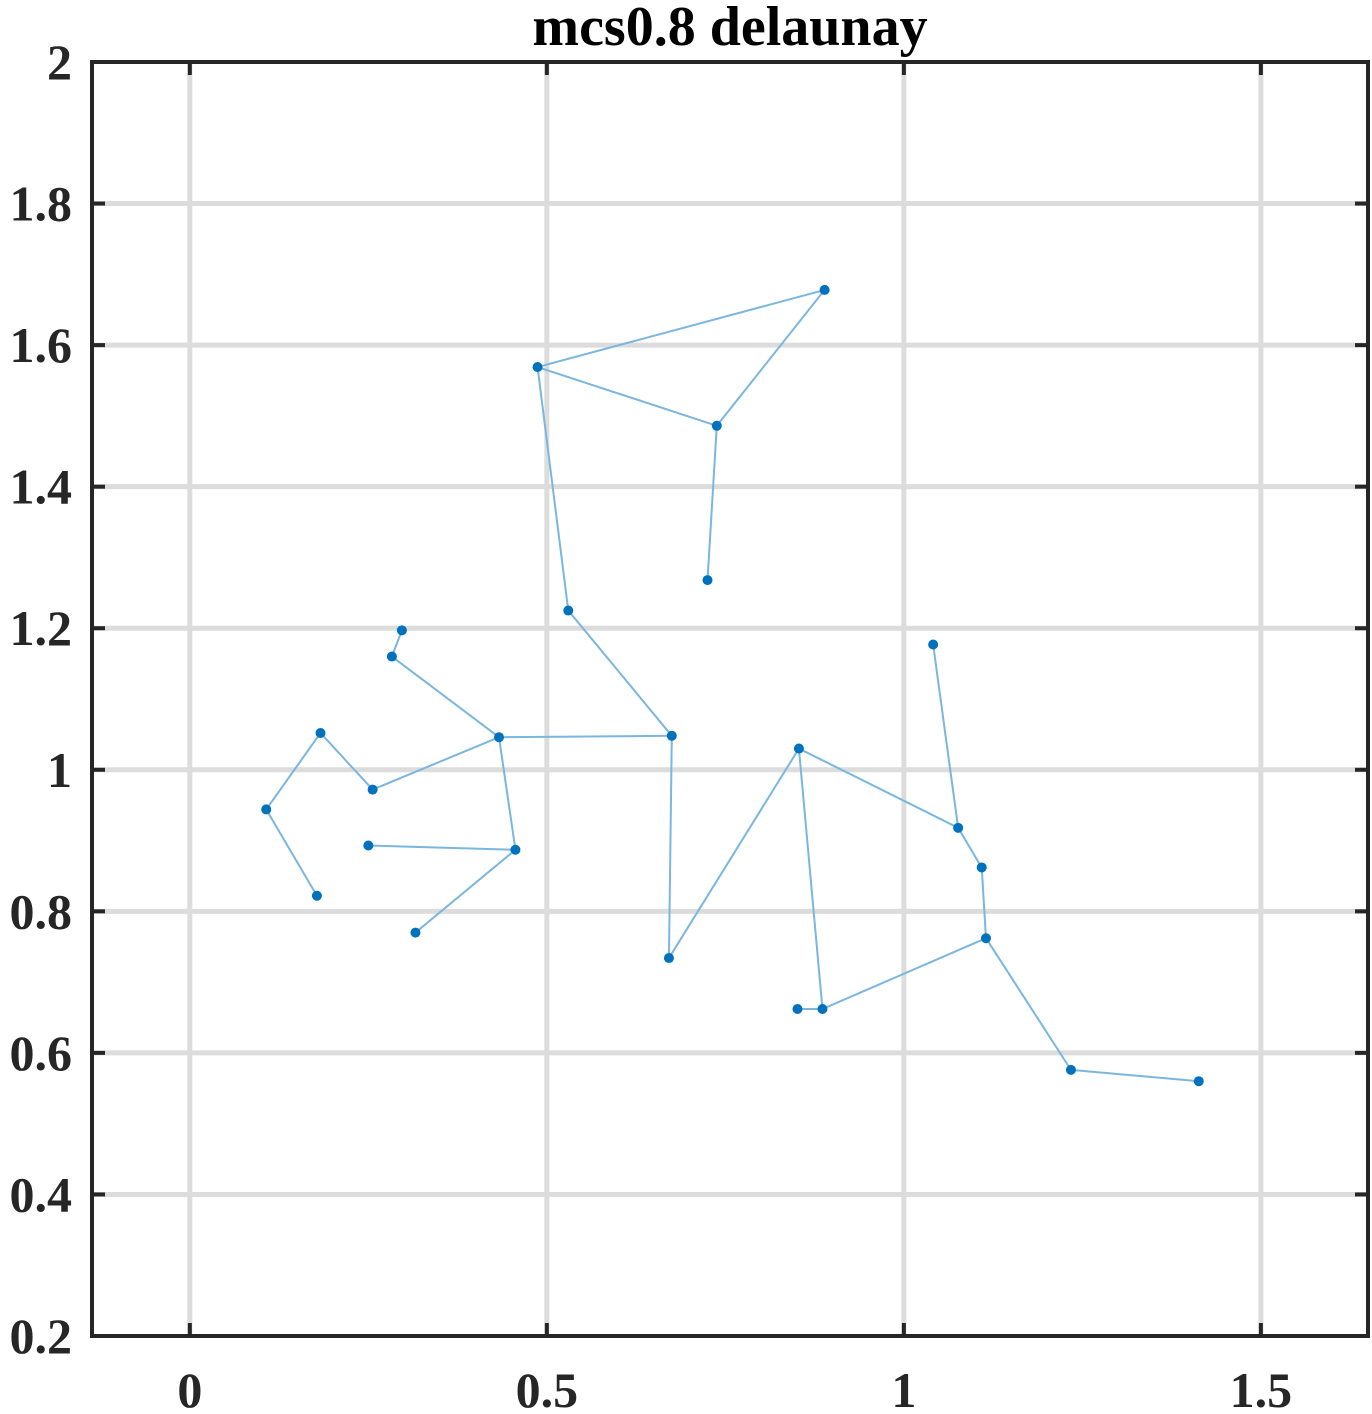 This screenshot has width=1372, height=1414. What do you see at coordinates (41, 345) in the screenshot?
I see `y-tick-label: 1.6` at bounding box center [41, 345].